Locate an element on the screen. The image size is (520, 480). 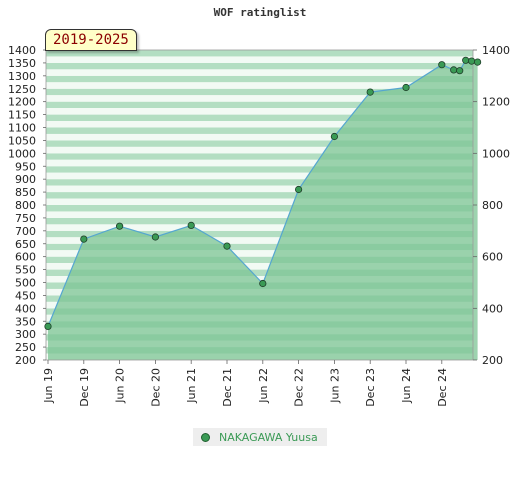
left-axis-tick-label: 1200 is located at coordinates (22, 102).